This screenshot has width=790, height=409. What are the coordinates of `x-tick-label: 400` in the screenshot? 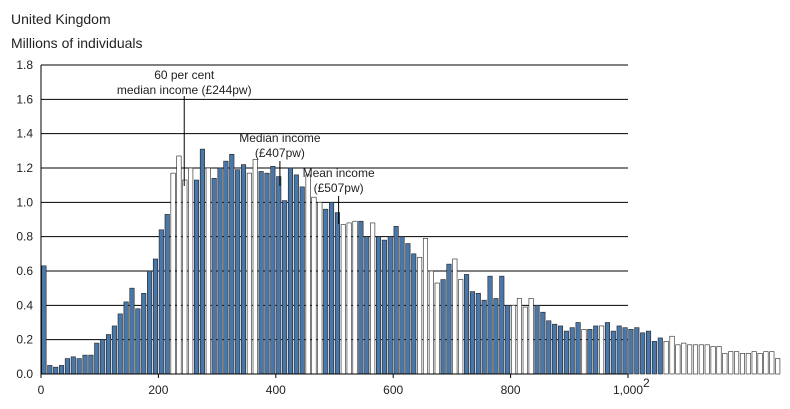 It's located at (276, 390).